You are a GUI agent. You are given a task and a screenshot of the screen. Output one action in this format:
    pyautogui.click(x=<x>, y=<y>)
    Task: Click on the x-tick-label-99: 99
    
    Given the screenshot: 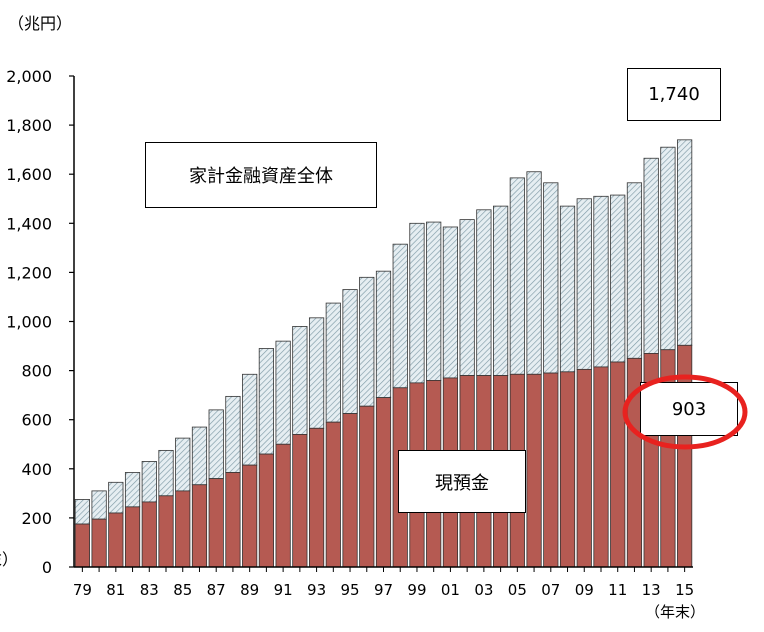 What is the action you would take?
    pyautogui.click(x=416, y=590)
    